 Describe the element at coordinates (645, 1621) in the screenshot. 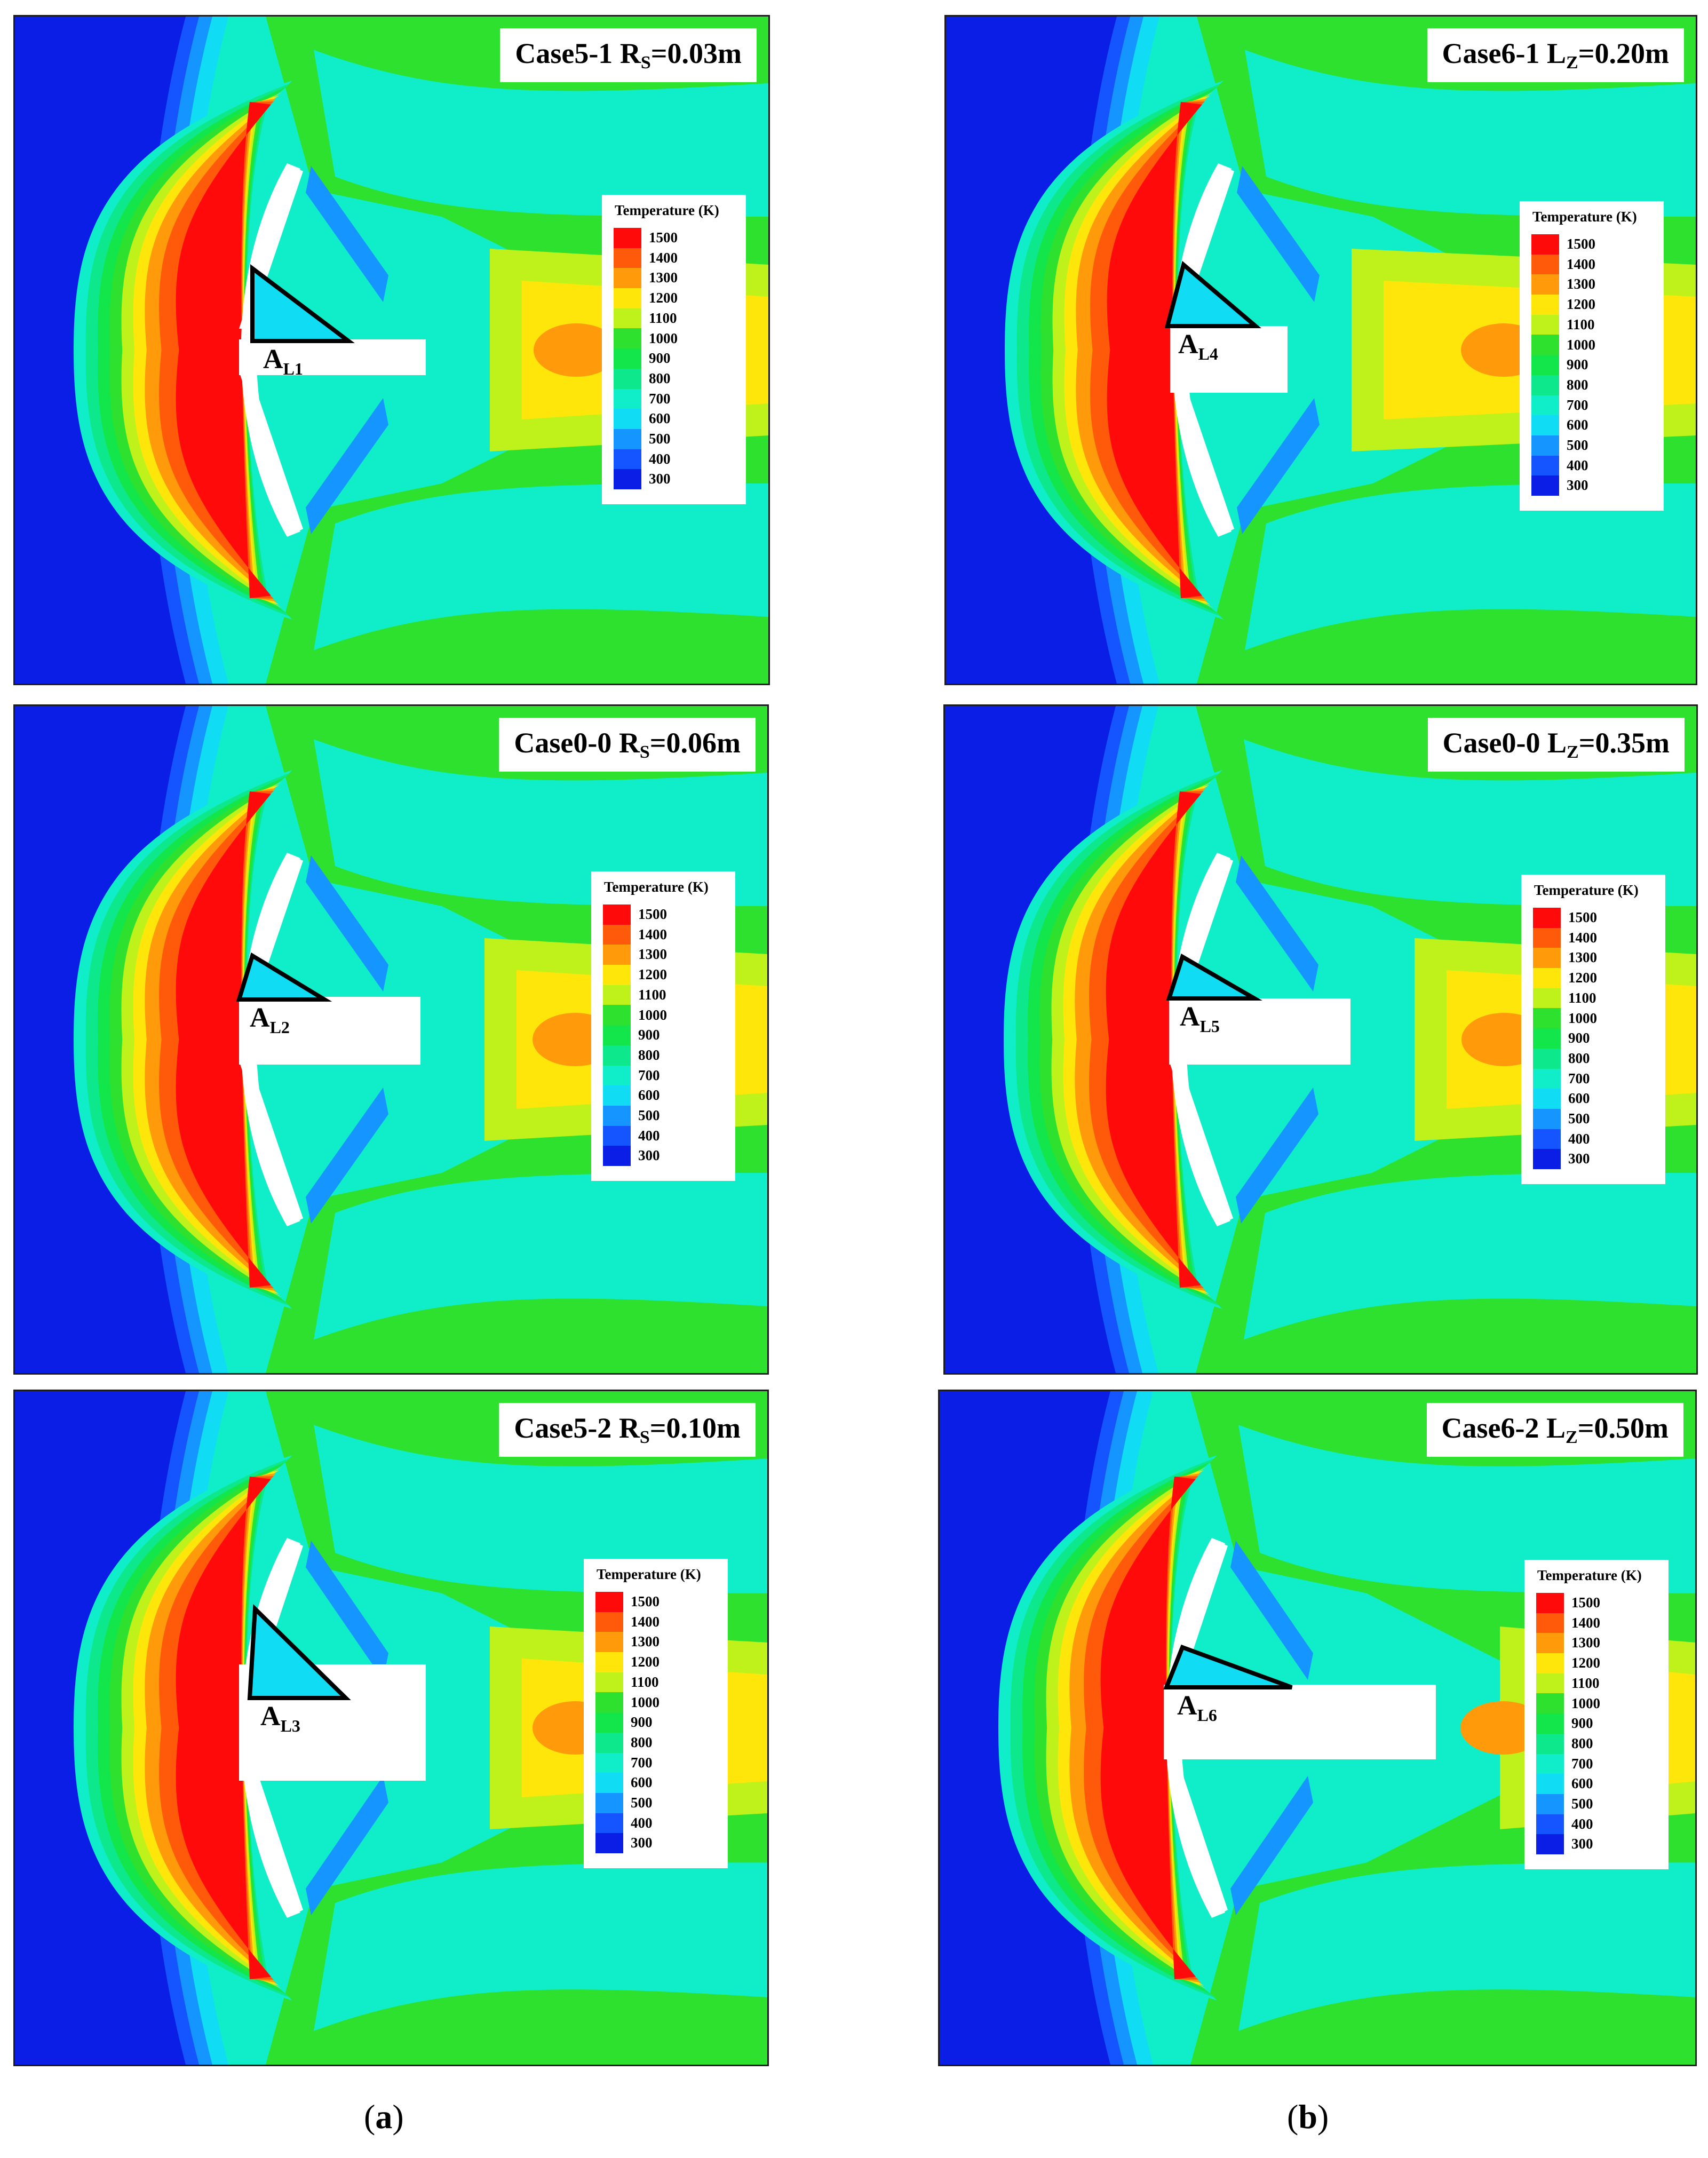

I see `legend-level-label: 1400` at that location.